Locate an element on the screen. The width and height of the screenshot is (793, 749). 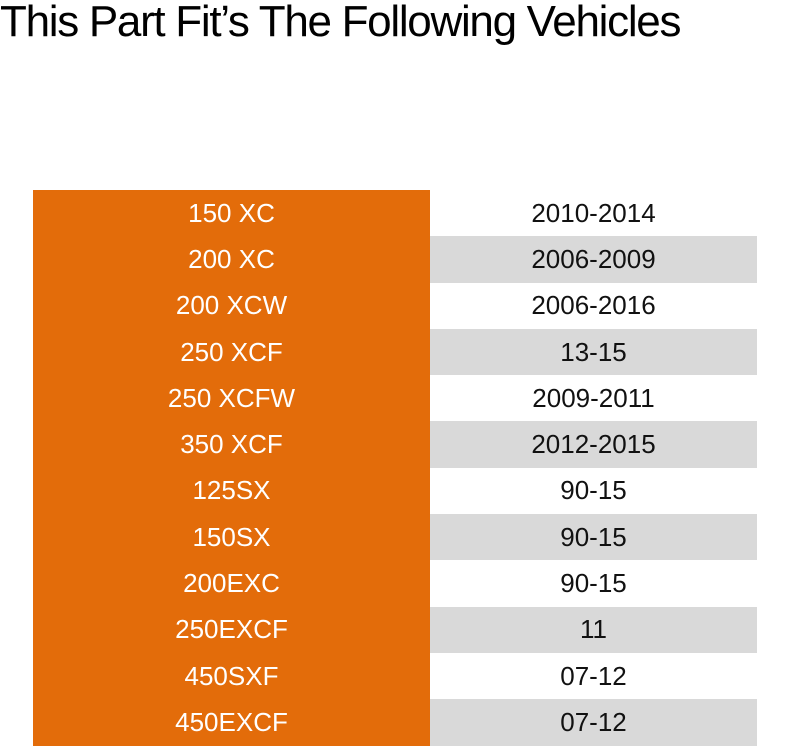
table-row: 200 XC 2006-2009 is located at coordinates (395, 259).